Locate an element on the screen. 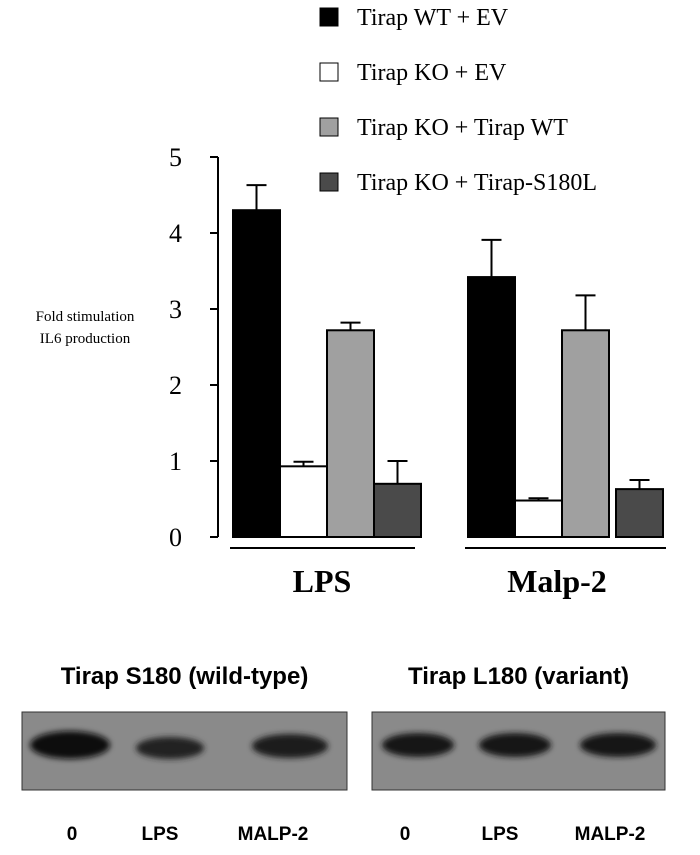 The width and height of the screenshot is (700, 855). y-tick-label: 0 is located at coordinates (175, 537).